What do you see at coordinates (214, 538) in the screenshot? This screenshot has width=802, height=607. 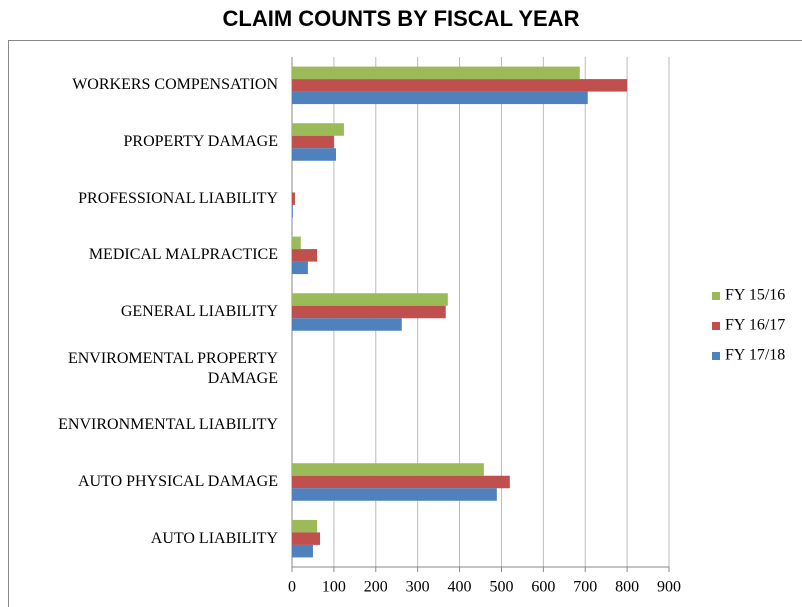 I see `y-tick-label: AUTO LIABILITY` at bounding box center [214, 538].